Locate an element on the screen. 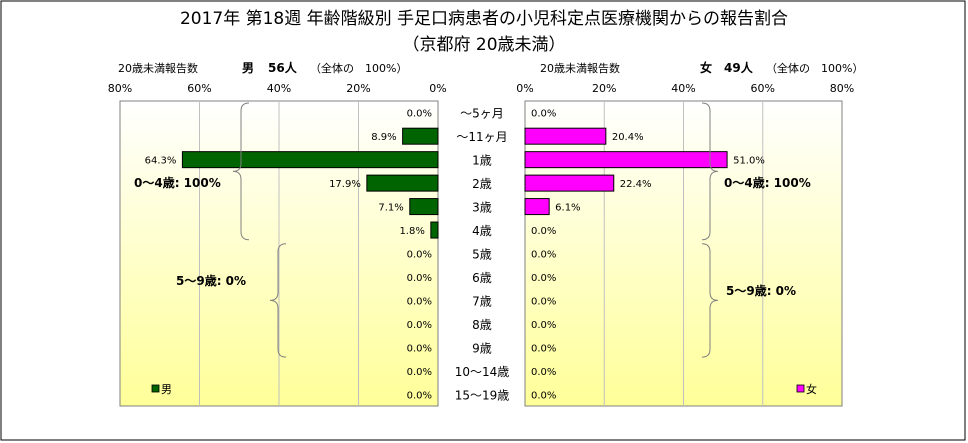  male-data-label: 7.1% is located at coordinates (390, 208).